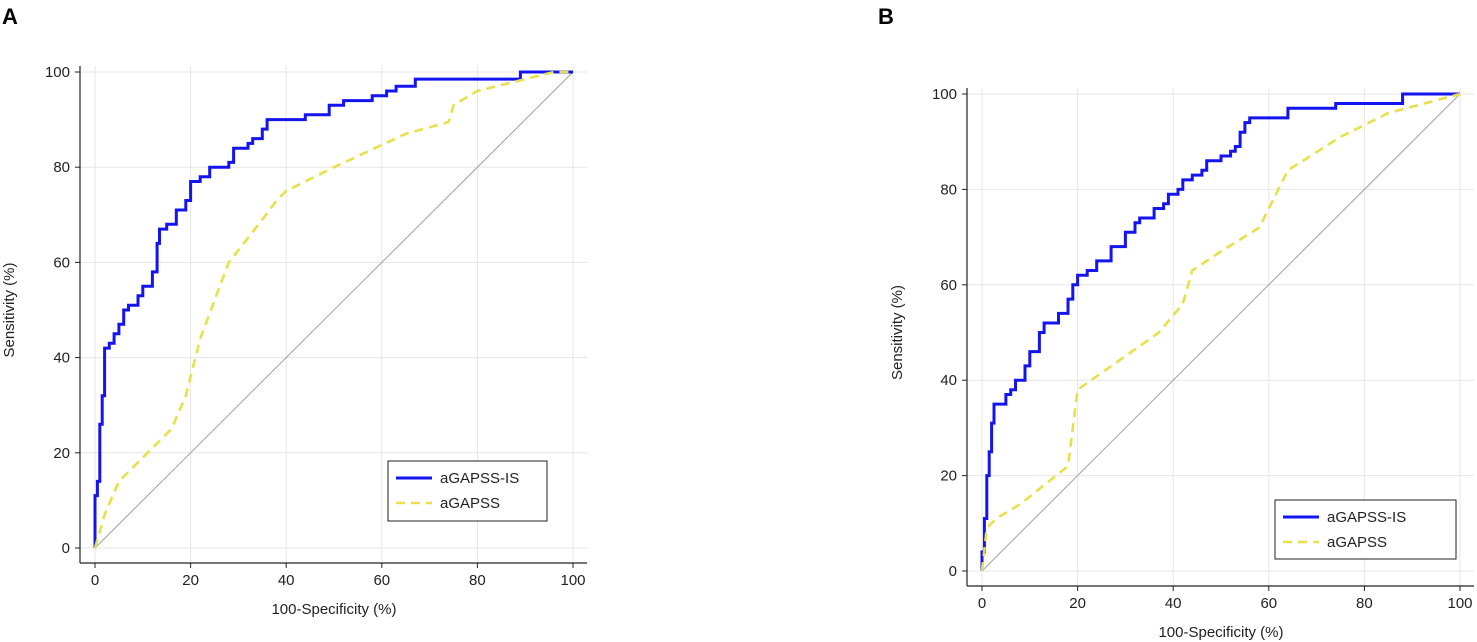  I want to click on panel-a-legend: aGAPSS-IS aGAPSS, so click(467, 491).